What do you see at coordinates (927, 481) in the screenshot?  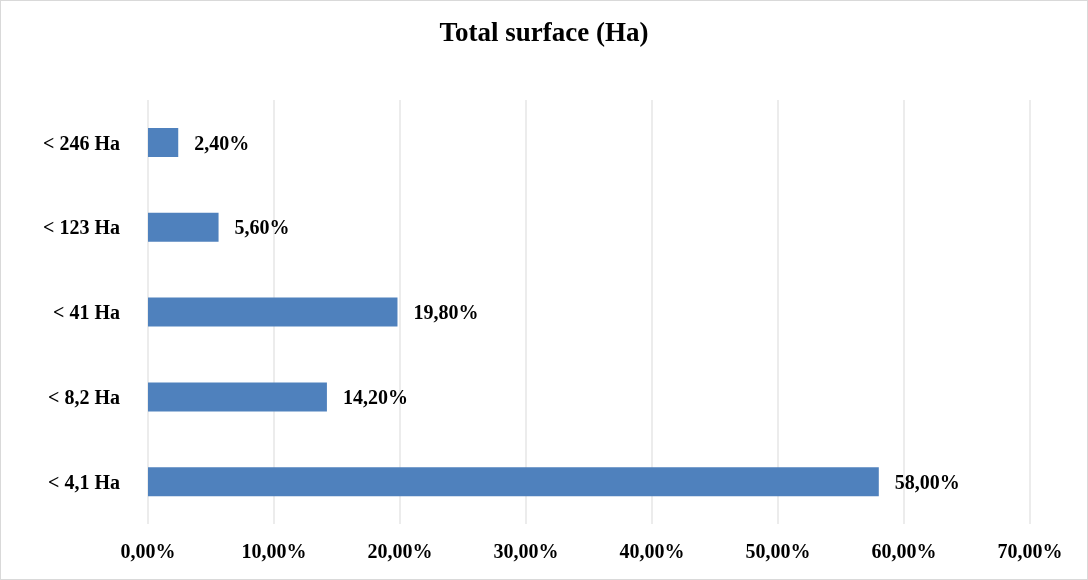 I see `data-label: 58,00%` at bounding box center [927, 481].